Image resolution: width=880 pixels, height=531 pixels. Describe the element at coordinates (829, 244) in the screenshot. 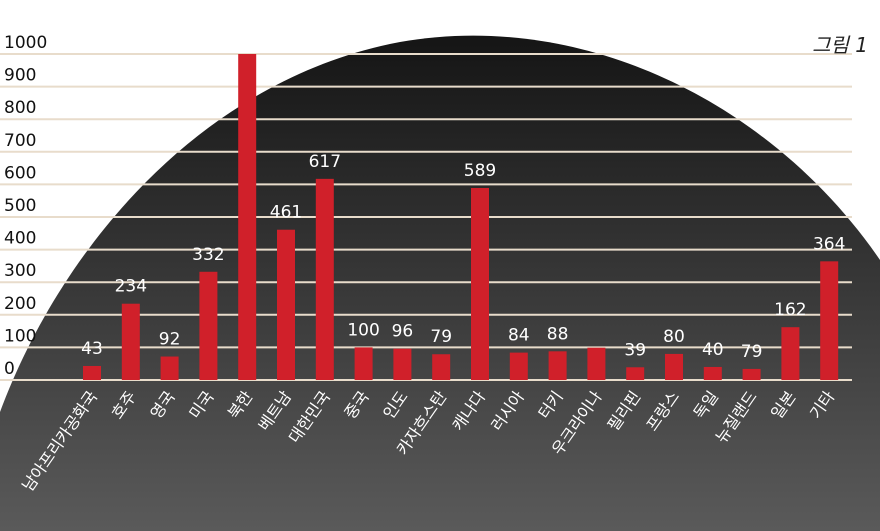

I see `value-label-19: 364` at that location.